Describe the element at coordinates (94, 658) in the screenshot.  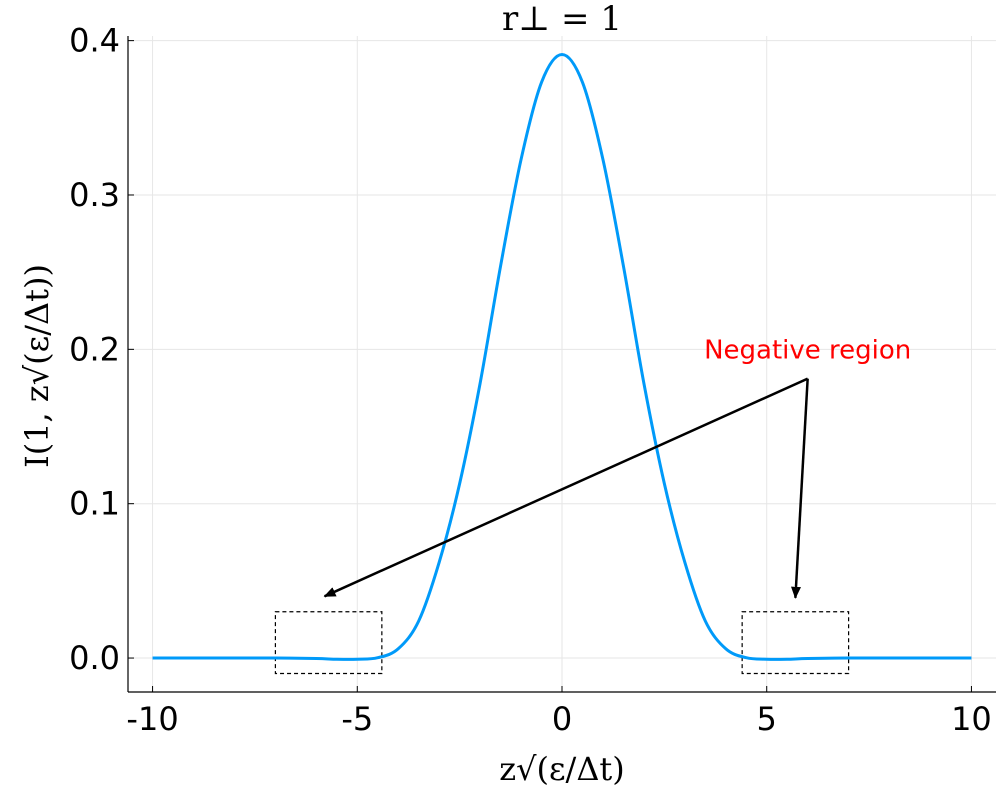
I see `y-tick-label-0: 0.0` at that location.